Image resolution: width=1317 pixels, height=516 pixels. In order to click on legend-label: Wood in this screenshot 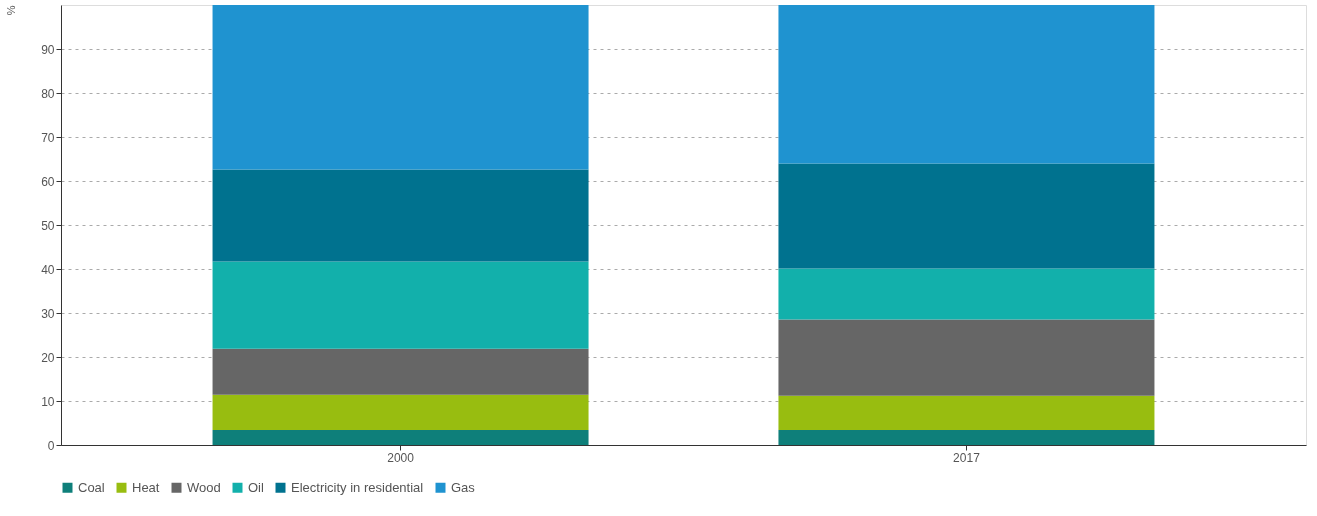, I will do `click(204, 487)`.